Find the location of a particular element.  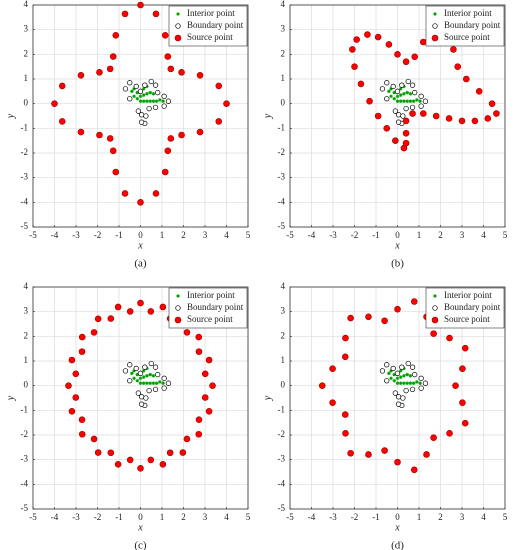

y-tick-label: -2 is located at coordinates (282, 434).